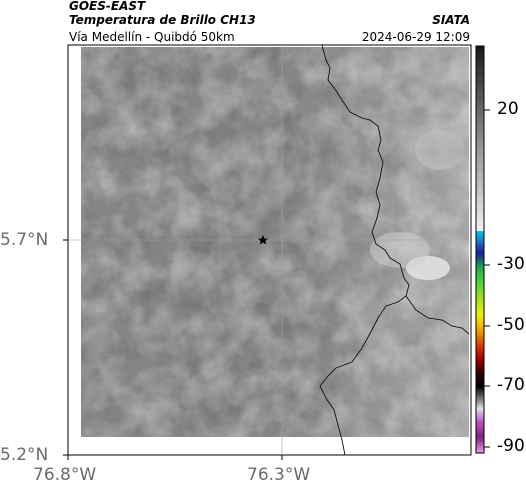 This screenshot has height=491, width=526. I want to click on product-title: Temperatura de Brillo CH13, so click(162, 20).